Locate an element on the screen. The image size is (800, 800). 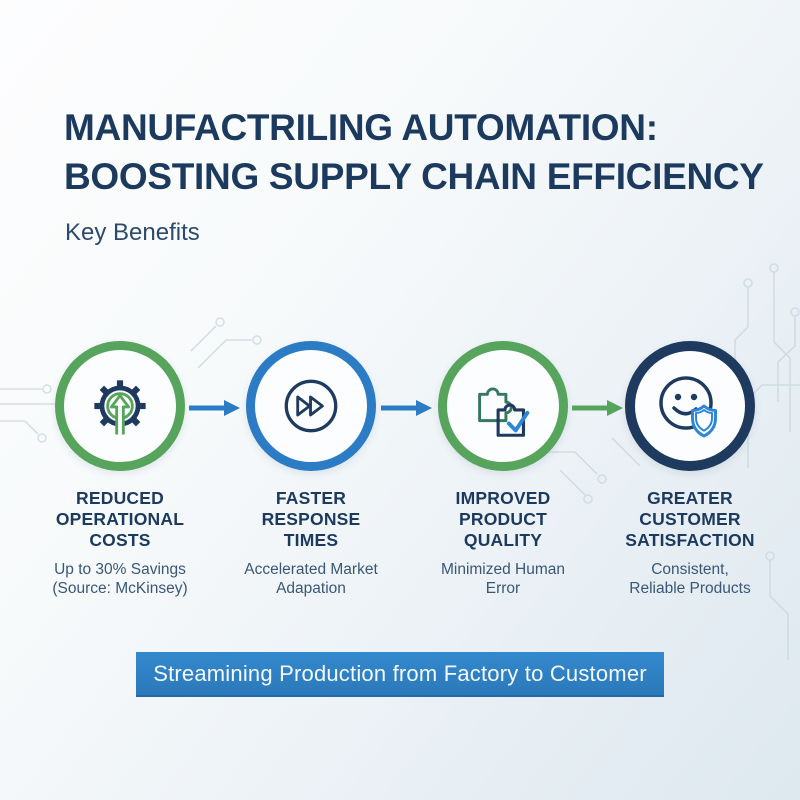
page-title-line-2: BOOSTING SUPPLY CHAIN EFFICIENCY is located at coordinates (414, 176).